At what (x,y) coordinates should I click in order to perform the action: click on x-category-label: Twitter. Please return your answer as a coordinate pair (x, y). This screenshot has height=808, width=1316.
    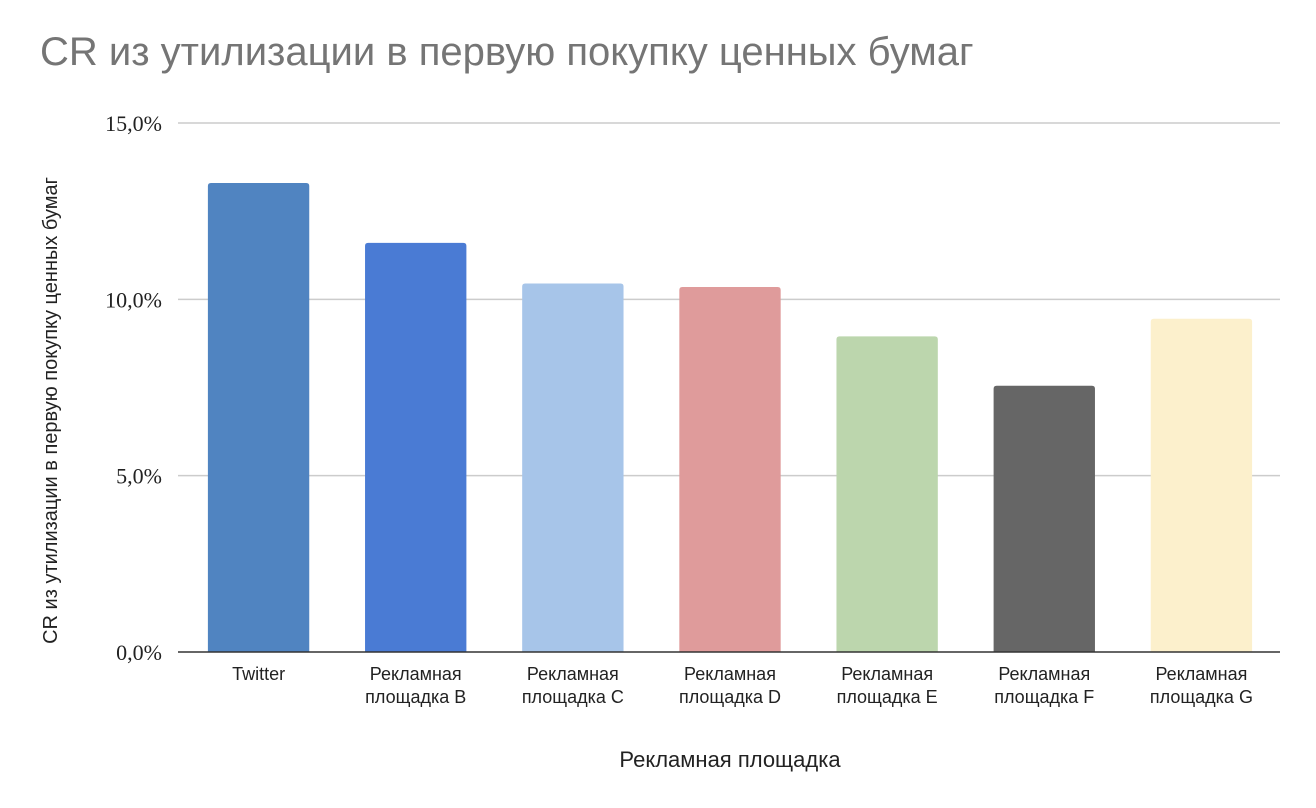
    Looking at the image, I should click on (258, 674).